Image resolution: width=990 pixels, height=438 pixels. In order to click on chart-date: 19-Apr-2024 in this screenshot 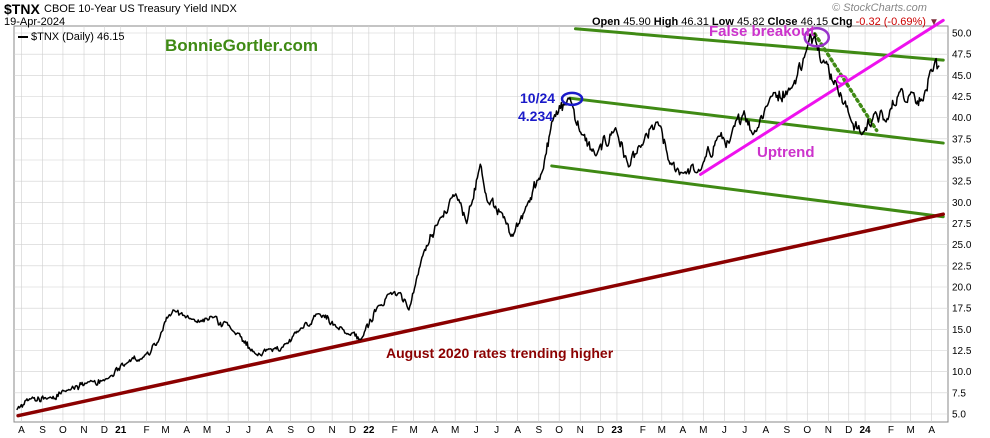, I will do `click(35, 22)`.